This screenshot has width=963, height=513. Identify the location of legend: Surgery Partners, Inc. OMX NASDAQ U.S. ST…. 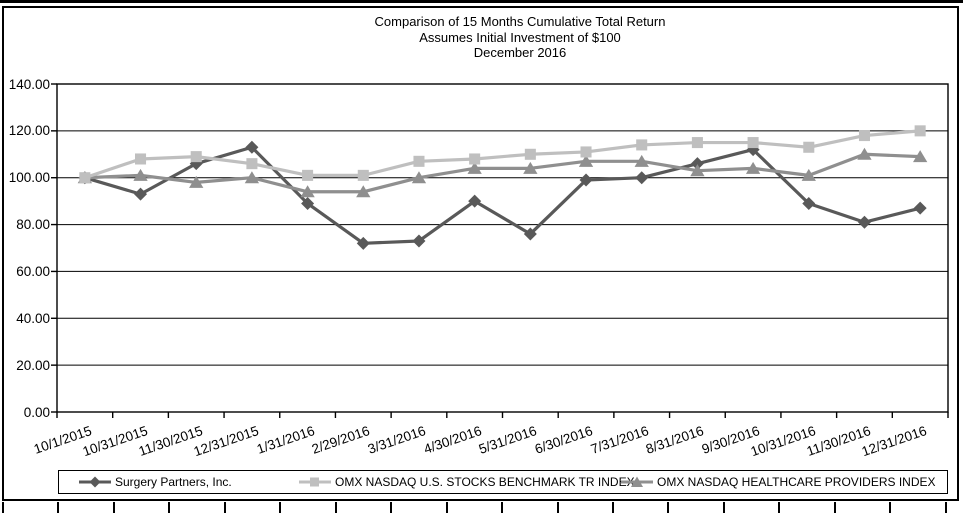
(503, 482).